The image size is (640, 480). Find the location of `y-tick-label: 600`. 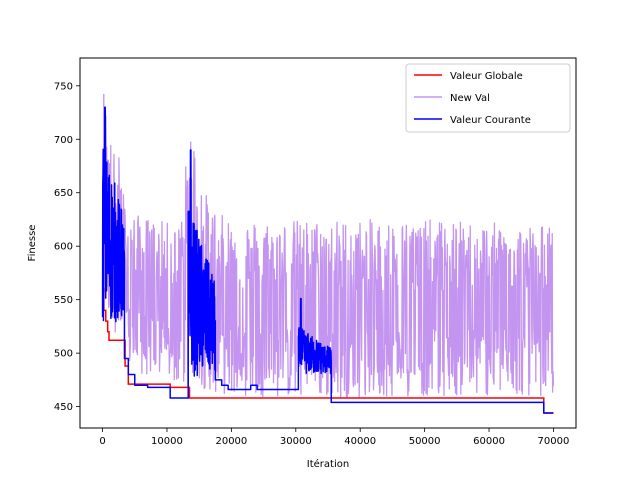

y-tick-label: 600 is located at coordinates (63, 247).